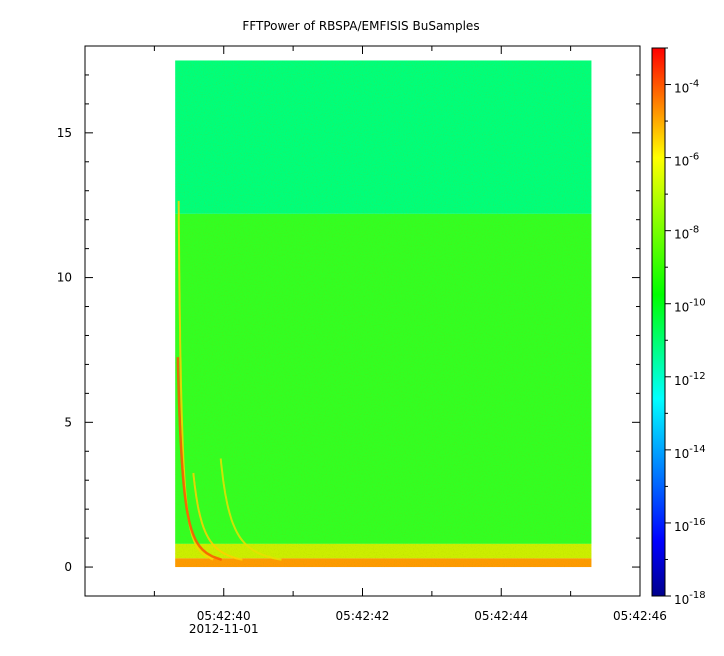  Describe the element at coordinates (224, 629) in the screenshot. I see `x-date-label: 2012-11-01` at that location.